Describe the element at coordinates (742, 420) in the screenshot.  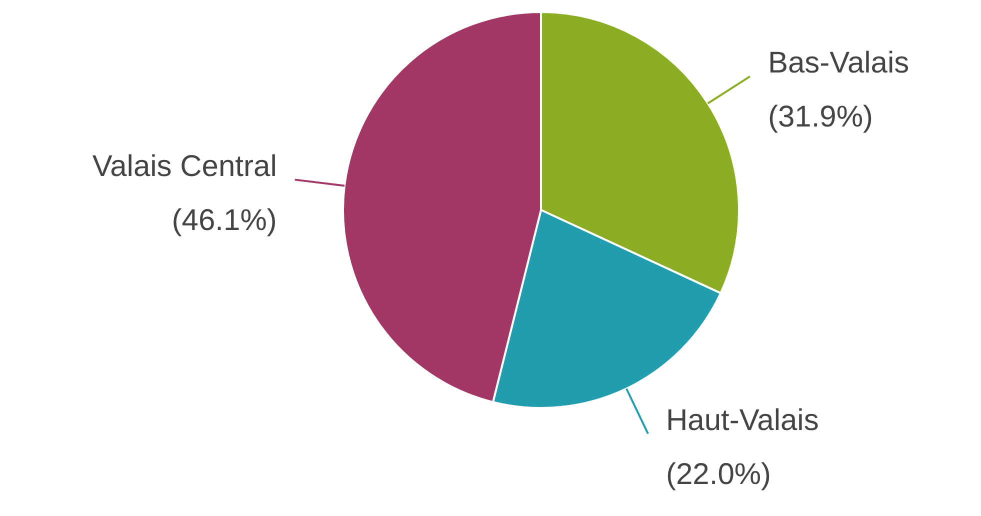
I see `slice-label: Haut-Valais` at that location.